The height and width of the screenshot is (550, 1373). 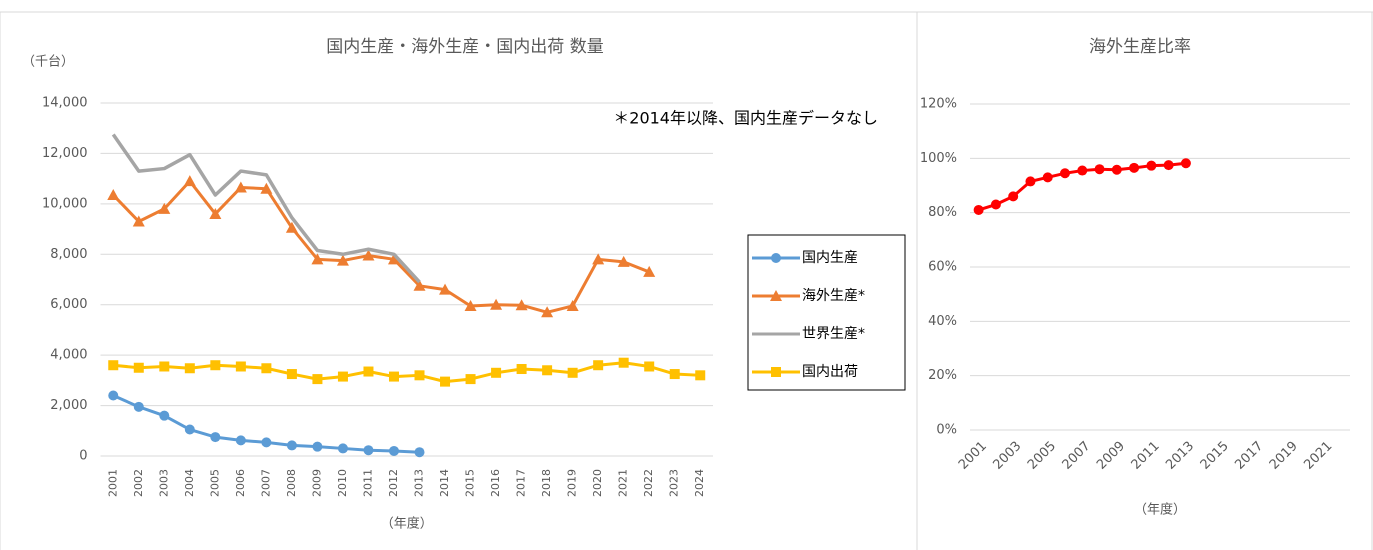 What do you see at coordinates (83, 456) in the screenshot?
I see `y-tick-label: 0` at bounding box center [83, 456].